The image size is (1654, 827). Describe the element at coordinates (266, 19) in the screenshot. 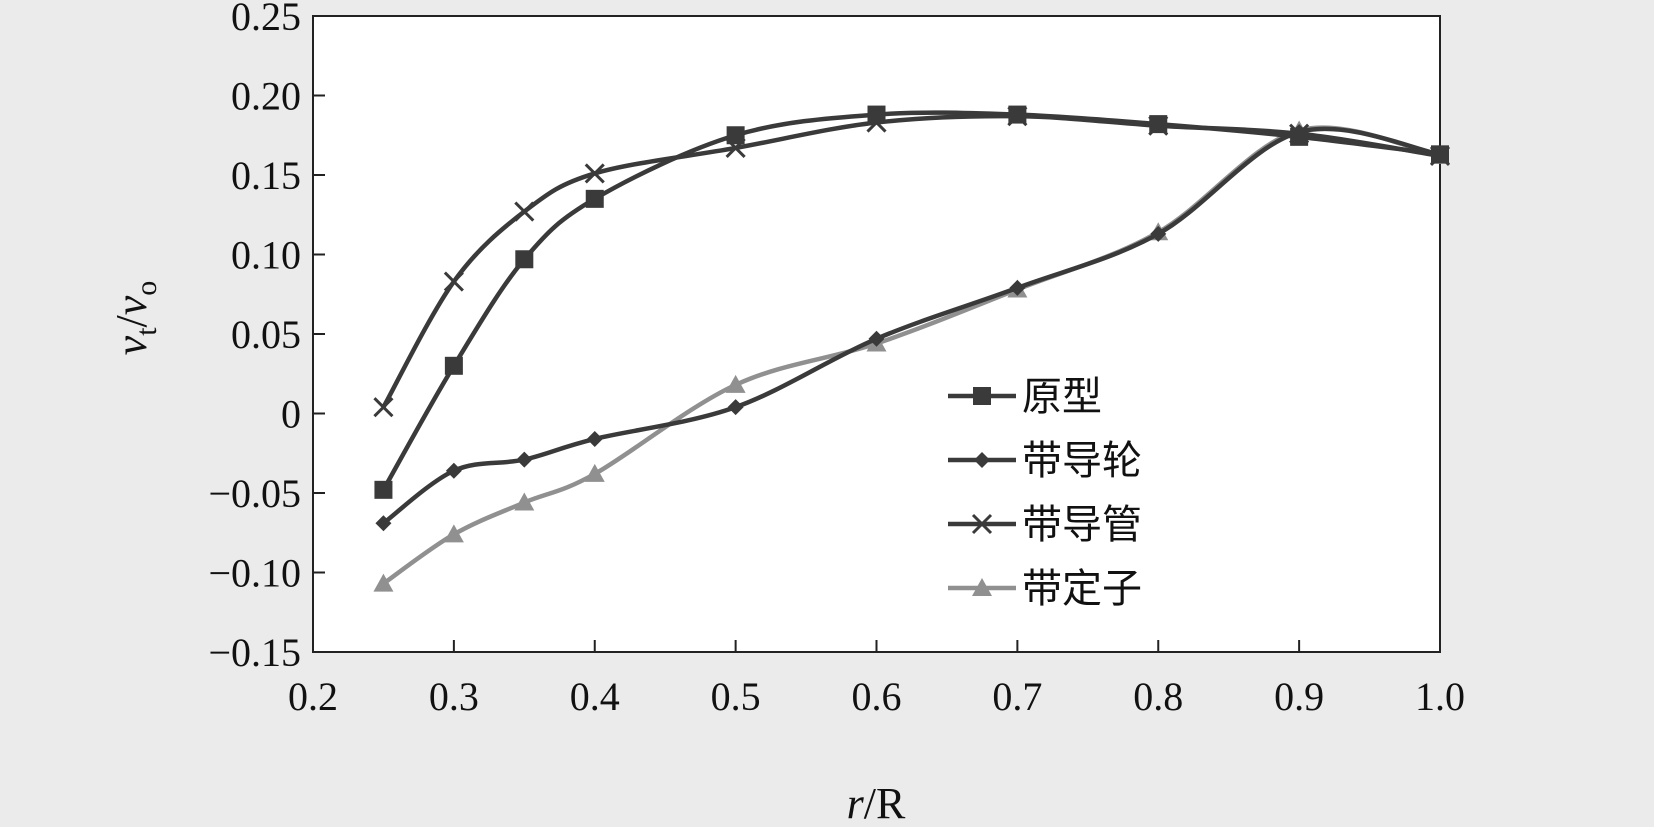

I see `y-tick-label: 0.25` at that location.